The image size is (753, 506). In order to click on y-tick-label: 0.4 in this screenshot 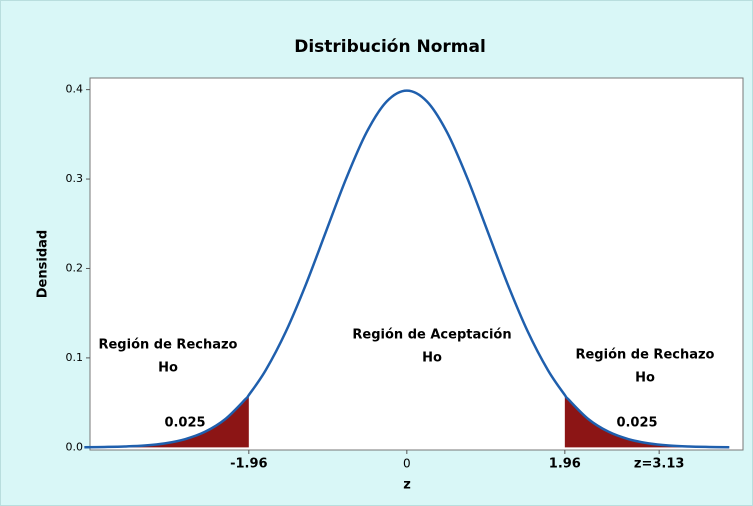, I will do `click(75, 89)`.